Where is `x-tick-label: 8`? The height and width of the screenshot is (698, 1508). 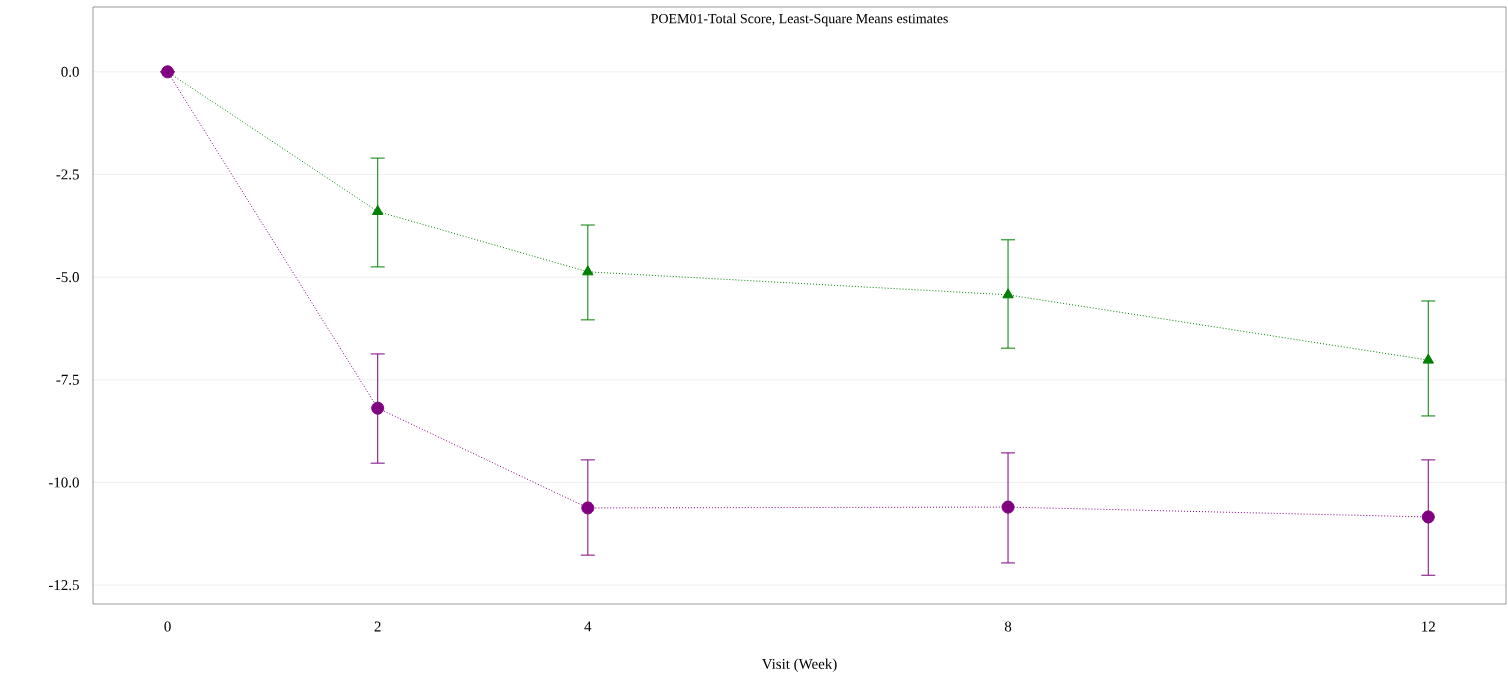
x-tick-label: 8 is located at coordinates (1008, 626).